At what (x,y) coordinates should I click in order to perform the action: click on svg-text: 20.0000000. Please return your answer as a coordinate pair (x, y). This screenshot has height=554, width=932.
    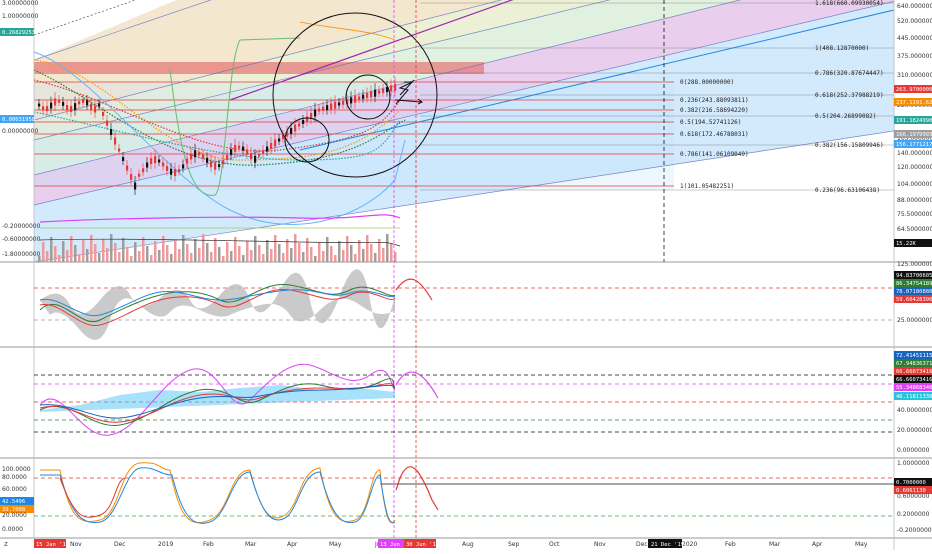
    Looking at the image, I should click on (914, 430).